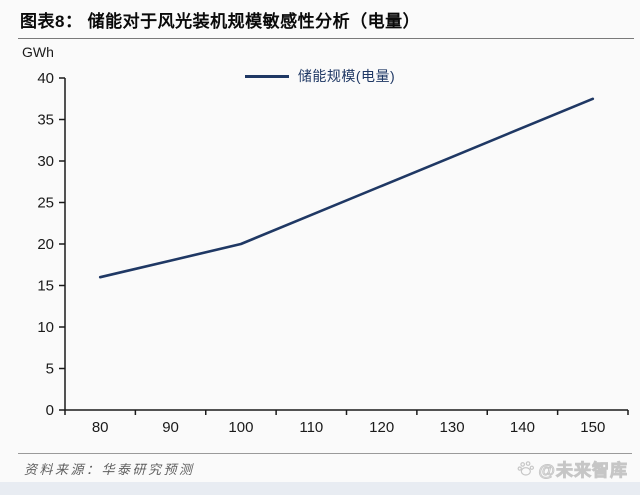 The width and height of the screenshot is (640, 495). Describe the element at coordinates (240, 427) in the screenshot. I see `x-tick-label: 100` at that location.